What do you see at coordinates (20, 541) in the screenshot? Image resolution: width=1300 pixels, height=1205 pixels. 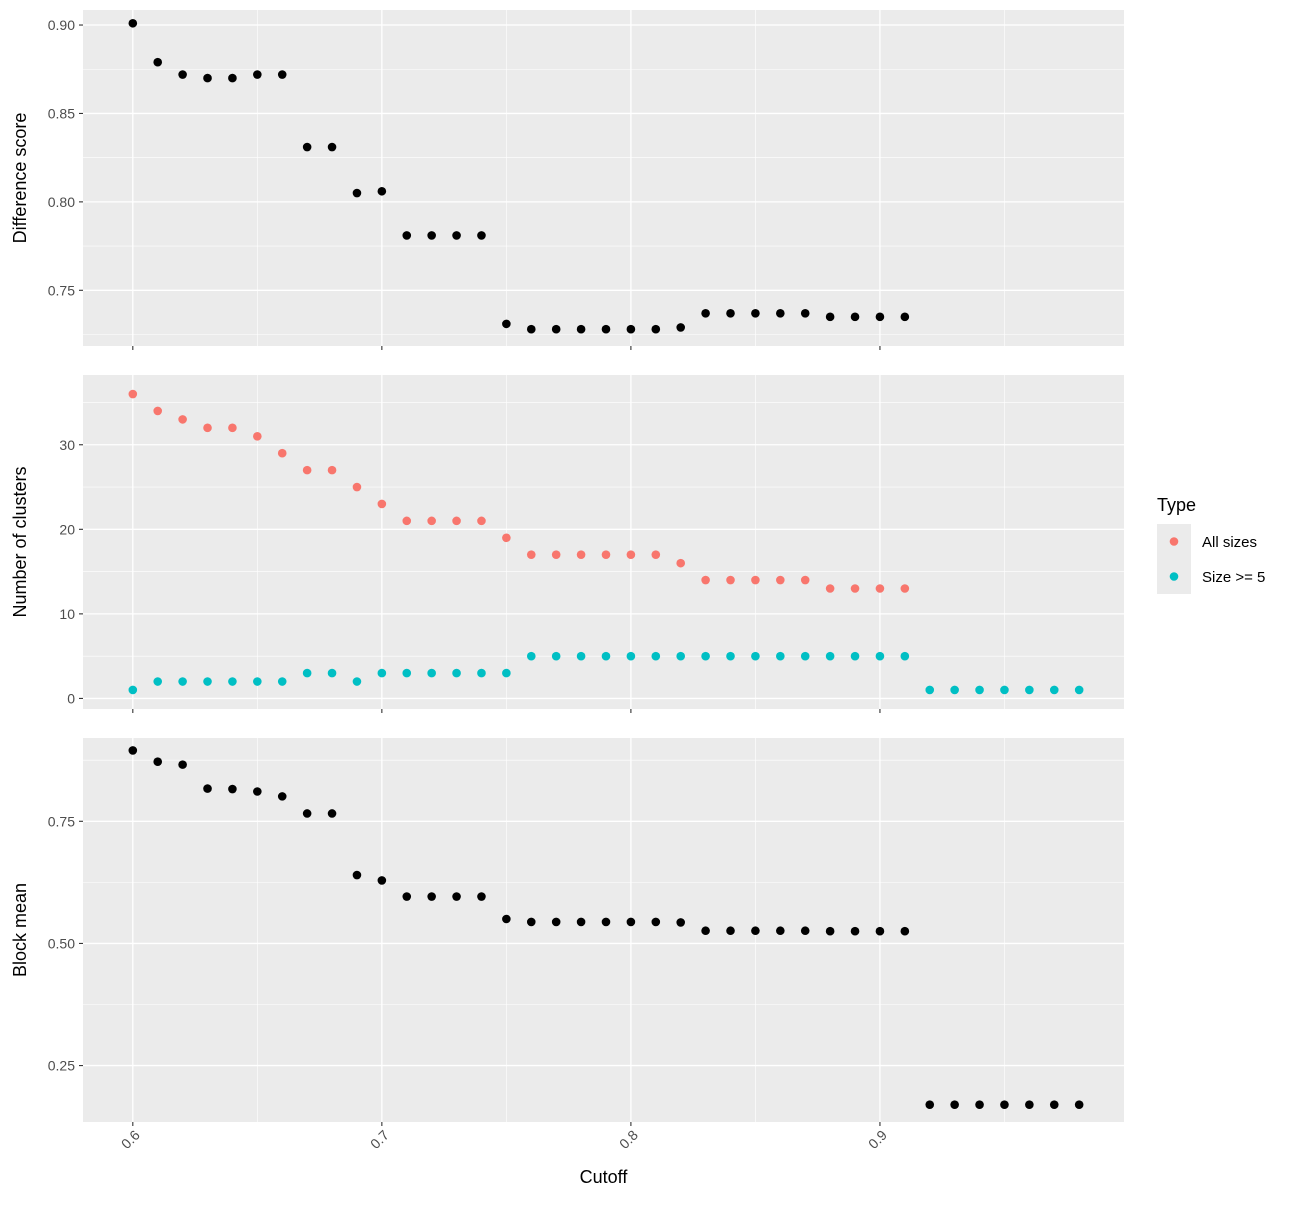 I see `y-axis-label: Number of clusters` at bounding box center [20, 541].